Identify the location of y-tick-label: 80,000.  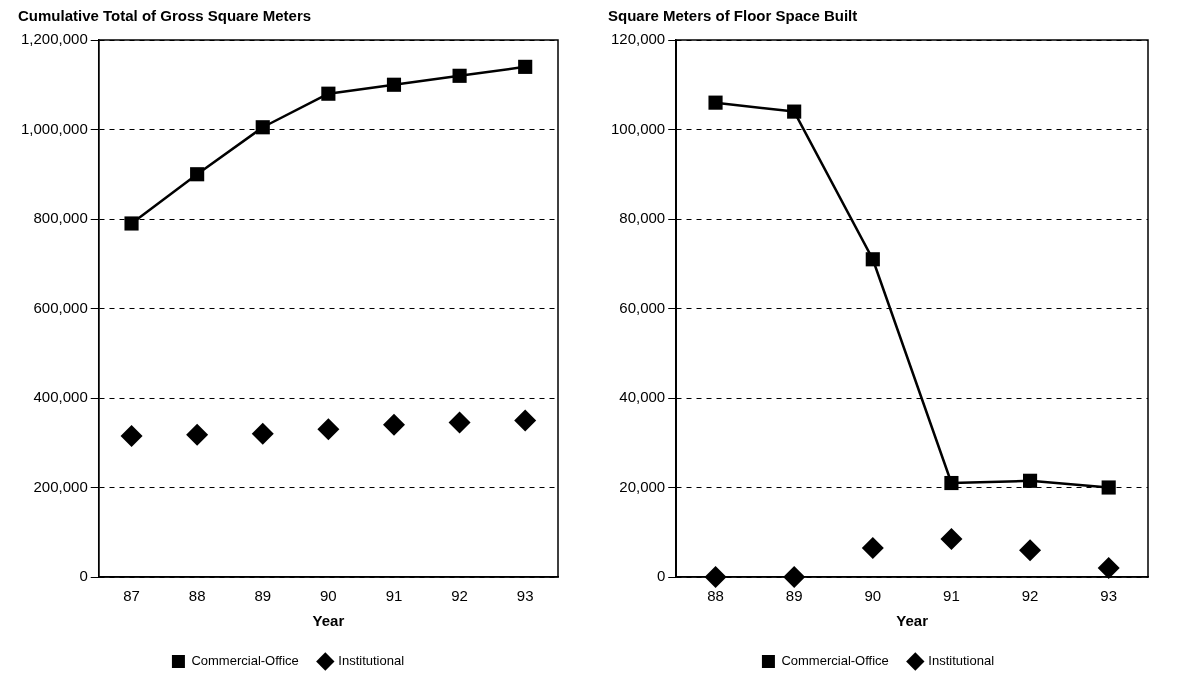
(642, 218).